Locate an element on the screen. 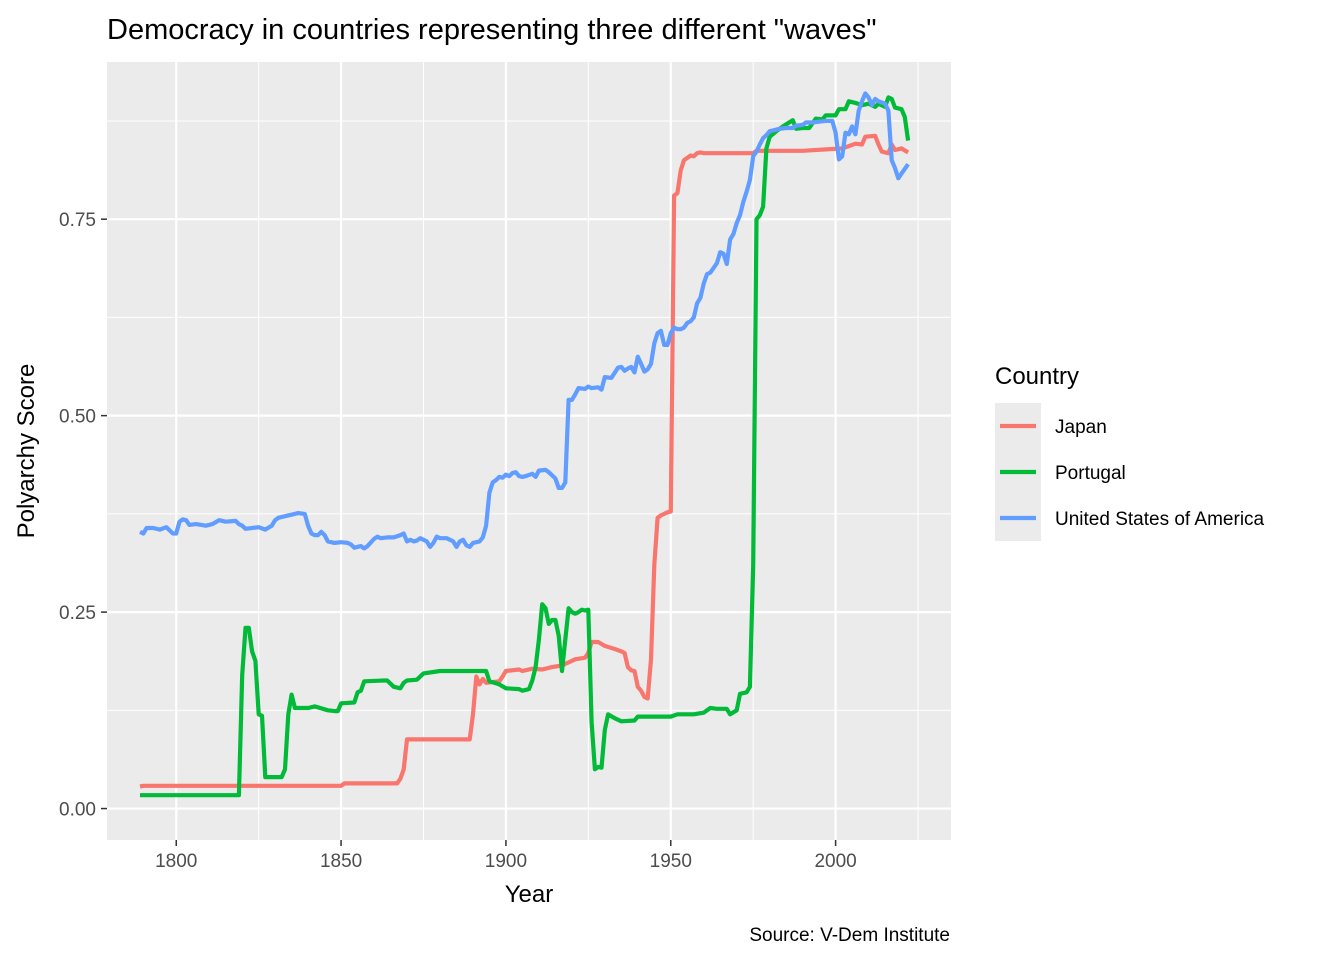 The image size is (1344, 960). legend-item: Portugal is located at coordinates (1060, 472).